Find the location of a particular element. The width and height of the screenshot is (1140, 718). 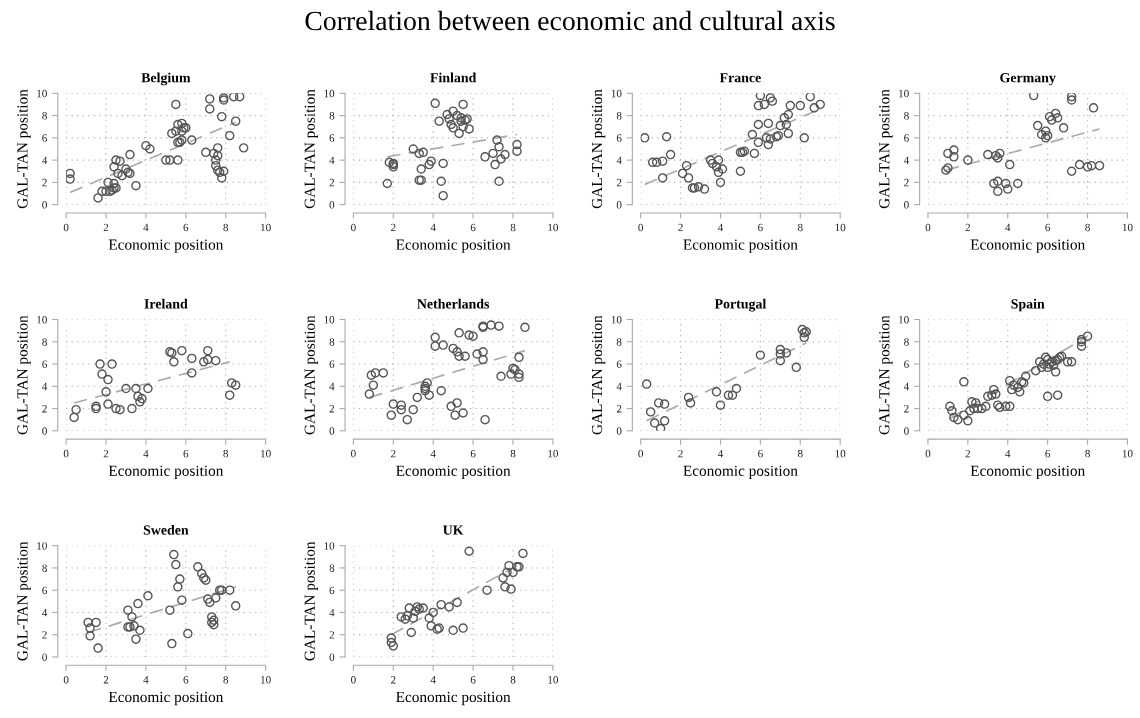

text: Correlation between economic and cultural axis is located at coordinates (570, 20).